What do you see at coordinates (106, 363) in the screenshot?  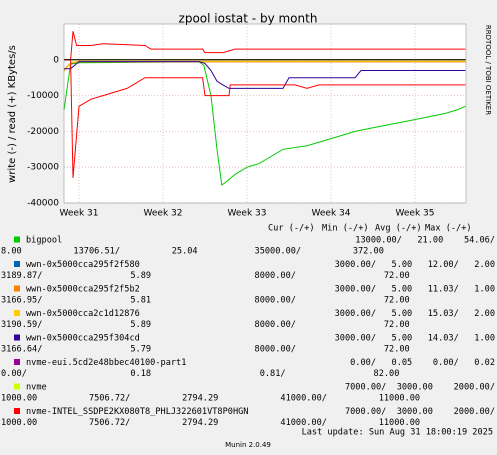 I see `legend-name: nvme-eui.5cd2e48bbec40100-part1` at bounding box center [106, 363].